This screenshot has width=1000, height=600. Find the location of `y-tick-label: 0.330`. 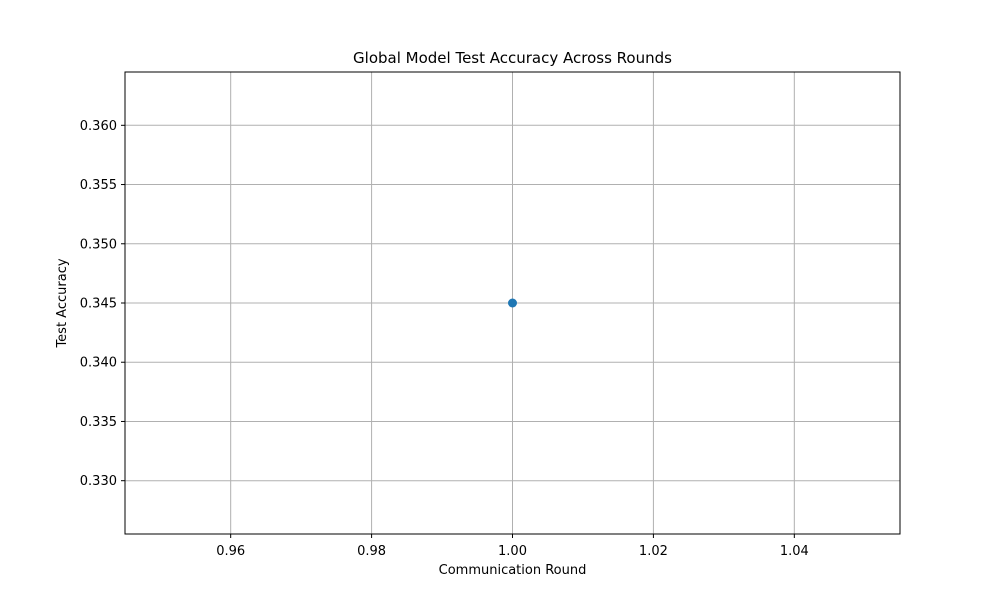

y-tick-label: 0.330 is located at coordinates (98, 481).